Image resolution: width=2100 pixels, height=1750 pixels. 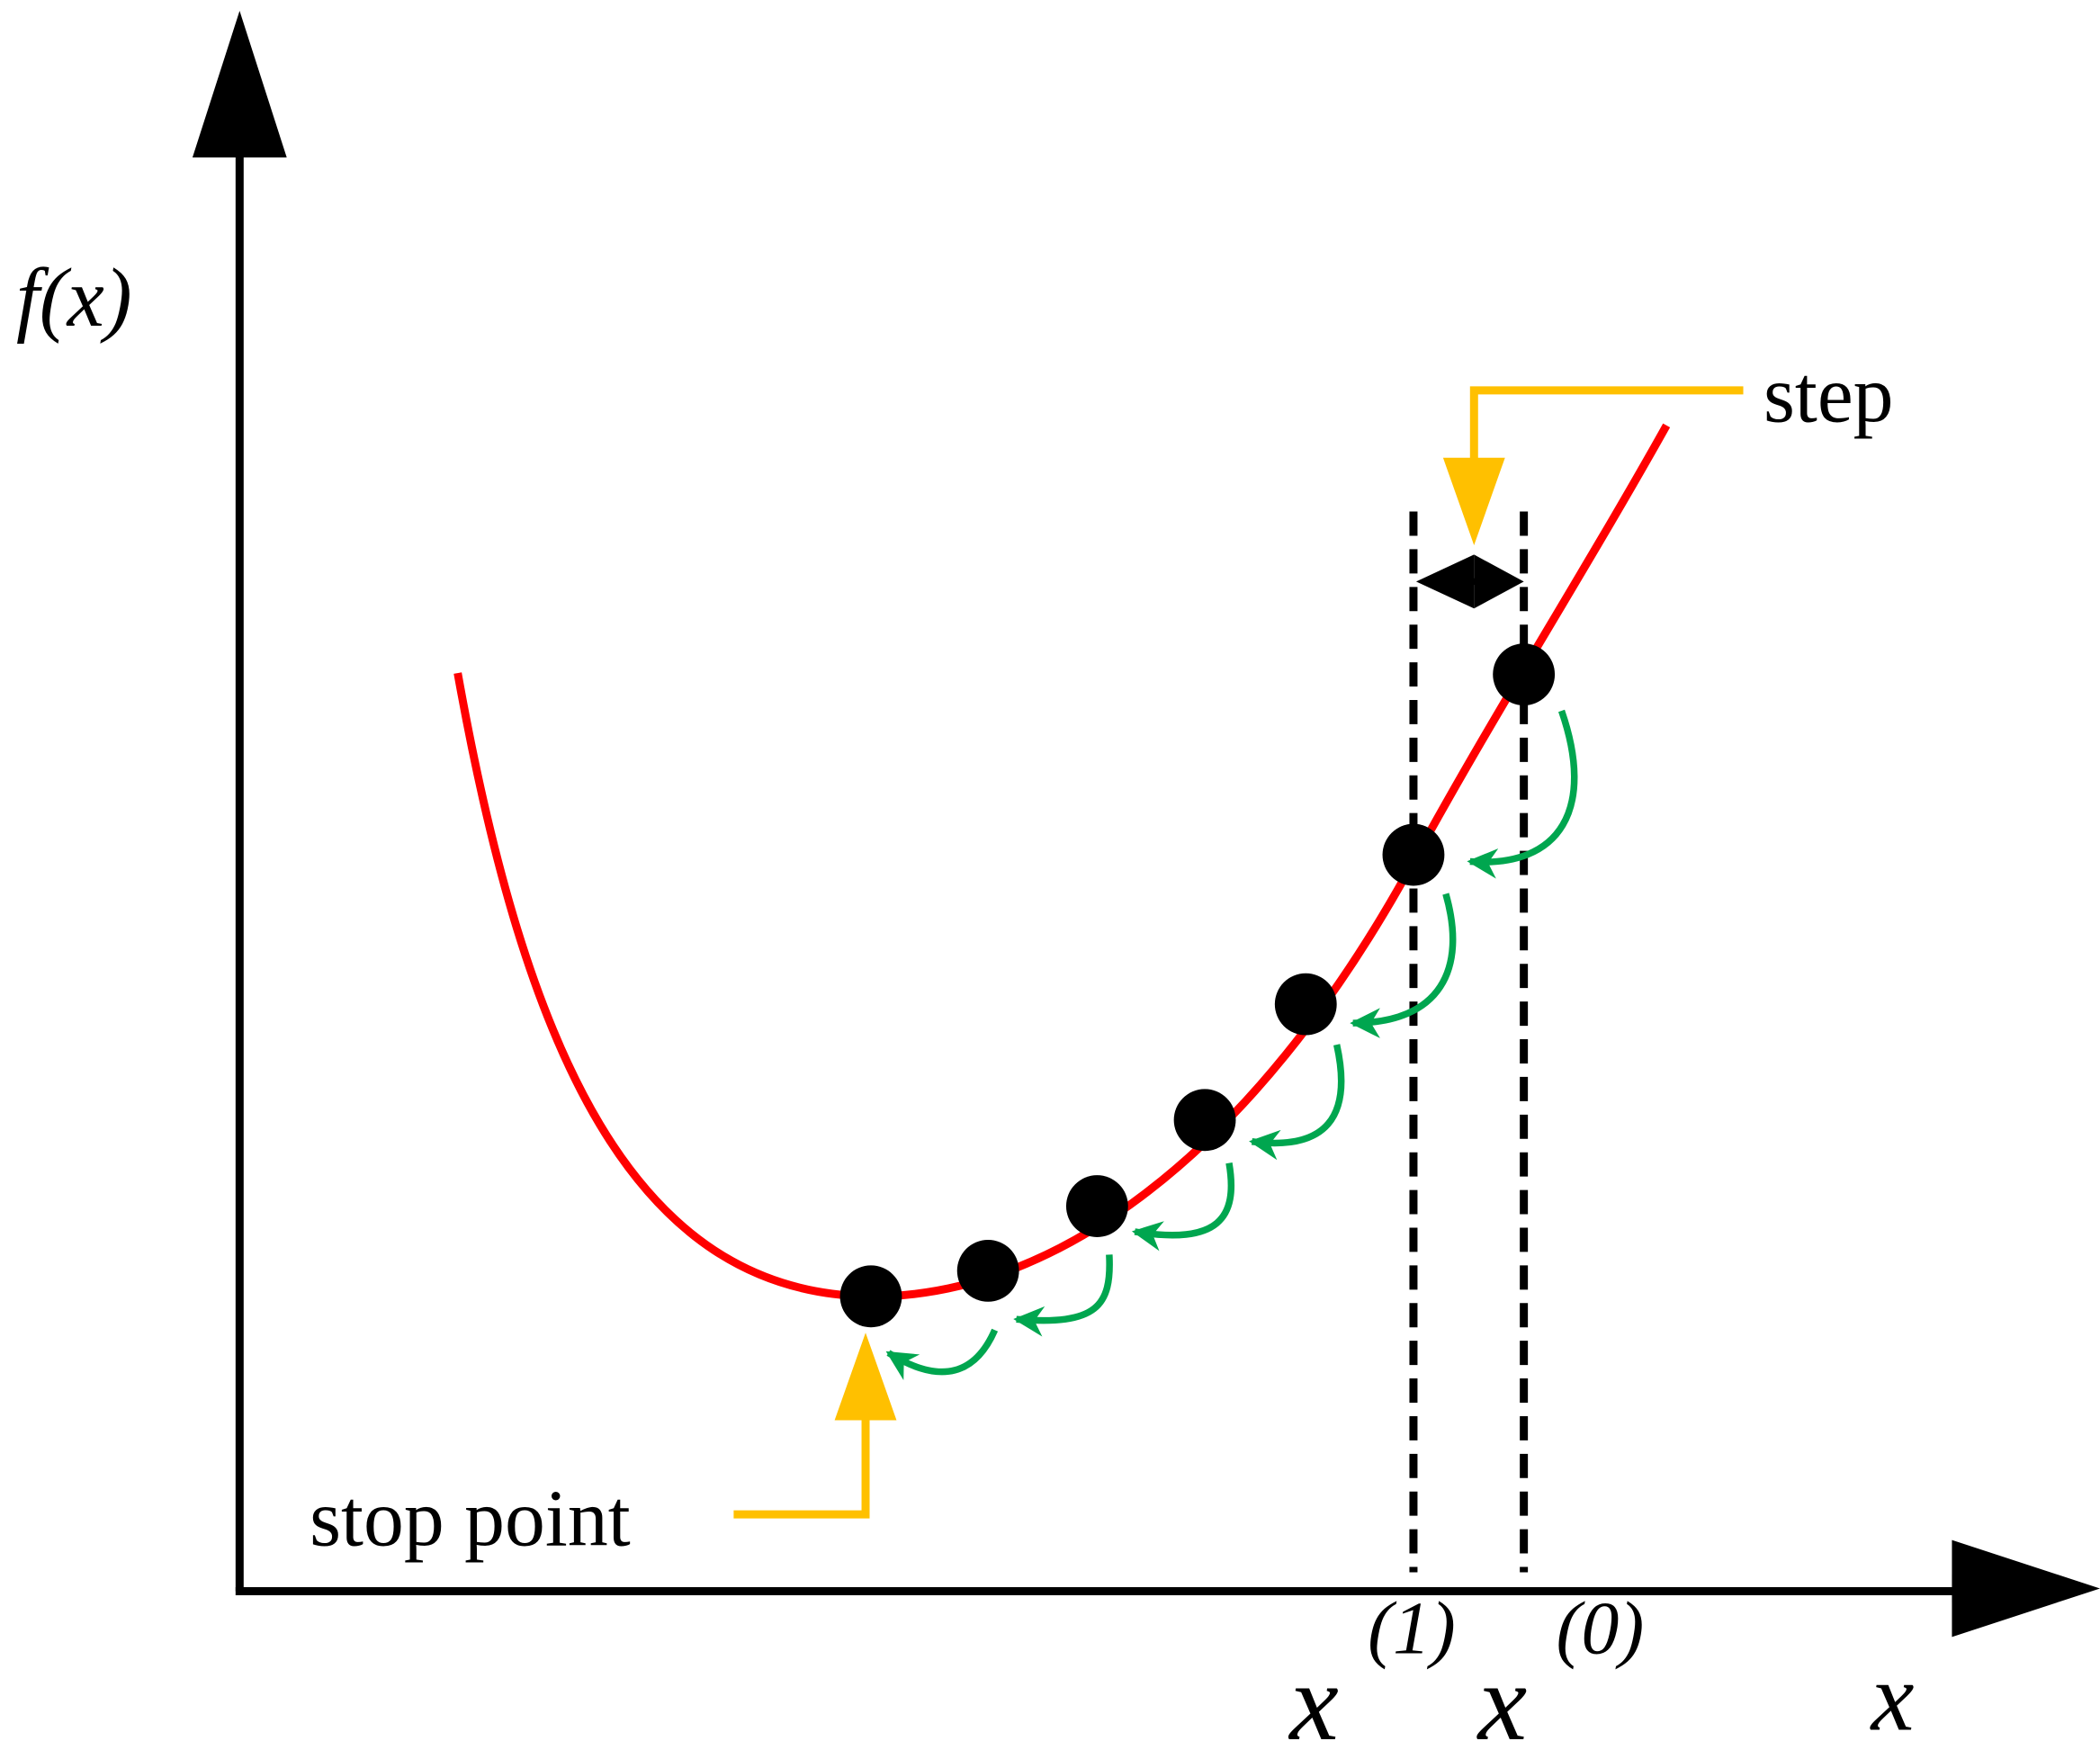 What do you see at coordinates (1601, 1628) in the screenshot?
I see `marker-superscript: (0)` at bounding box center [1601, 1628].